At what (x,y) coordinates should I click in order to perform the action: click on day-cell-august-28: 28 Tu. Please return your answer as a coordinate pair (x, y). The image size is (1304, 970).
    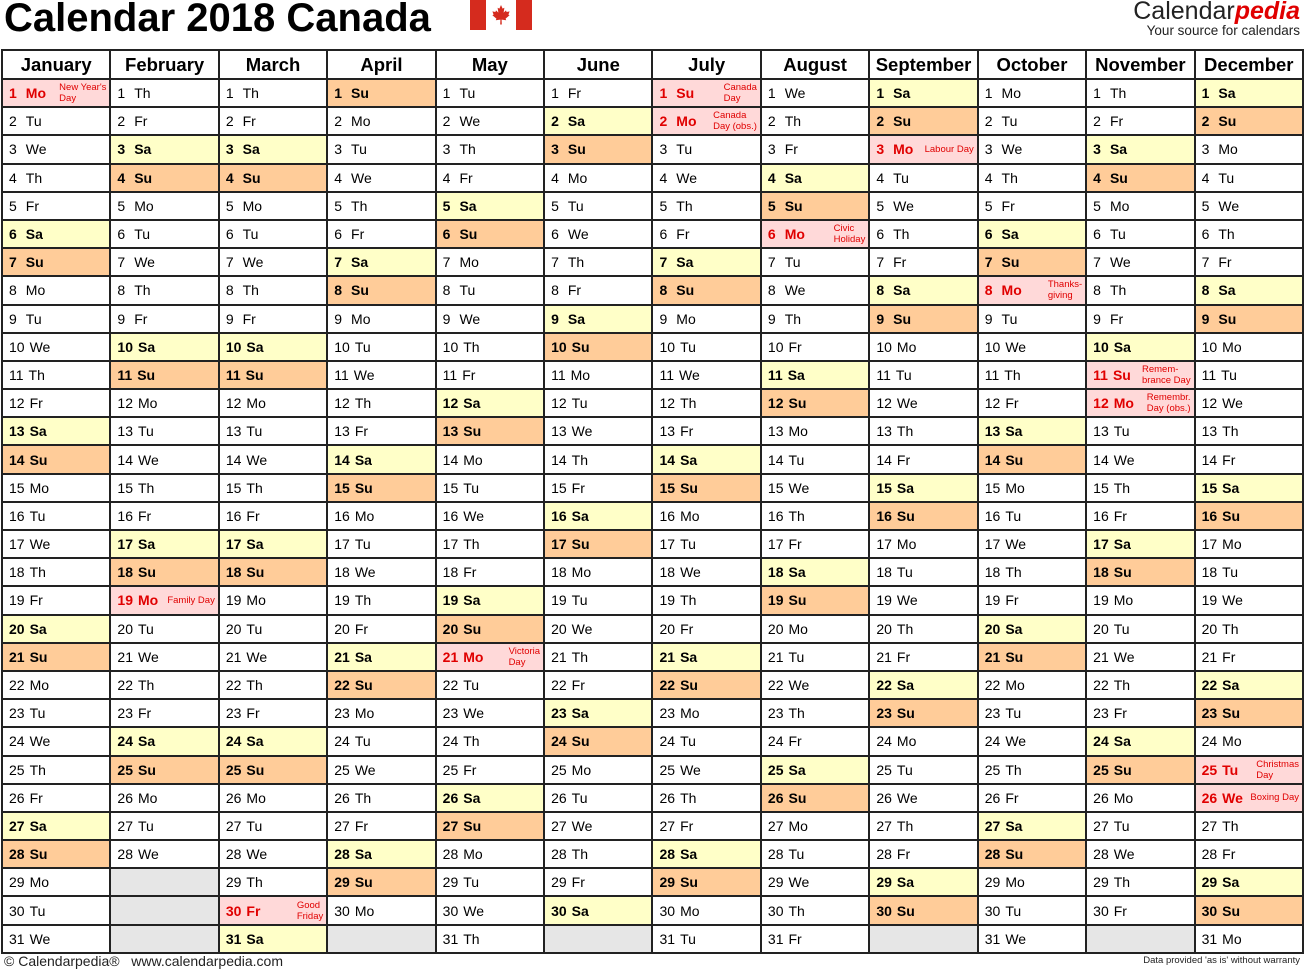
    Looking at the image, I should click on (816, 855).